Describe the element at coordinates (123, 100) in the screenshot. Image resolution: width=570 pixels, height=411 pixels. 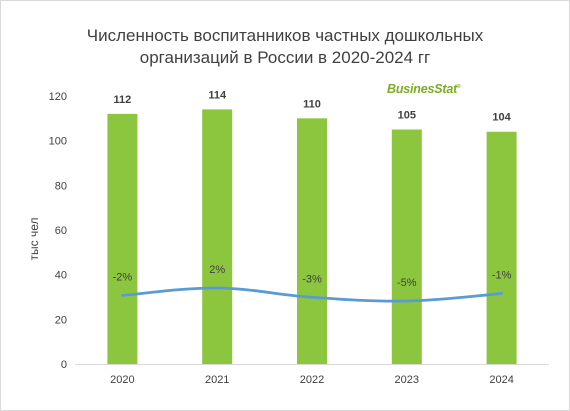
I see `bar-value-label: 112` at that location.